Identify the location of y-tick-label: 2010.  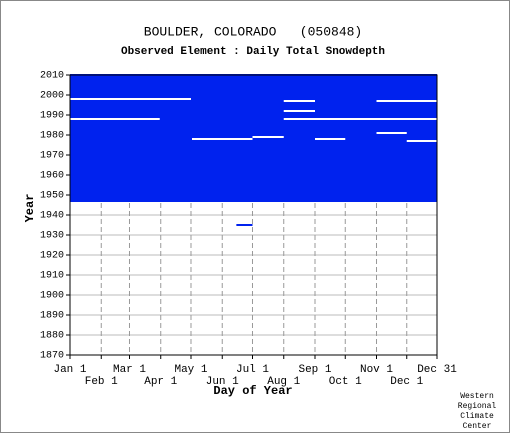
(52, 76).